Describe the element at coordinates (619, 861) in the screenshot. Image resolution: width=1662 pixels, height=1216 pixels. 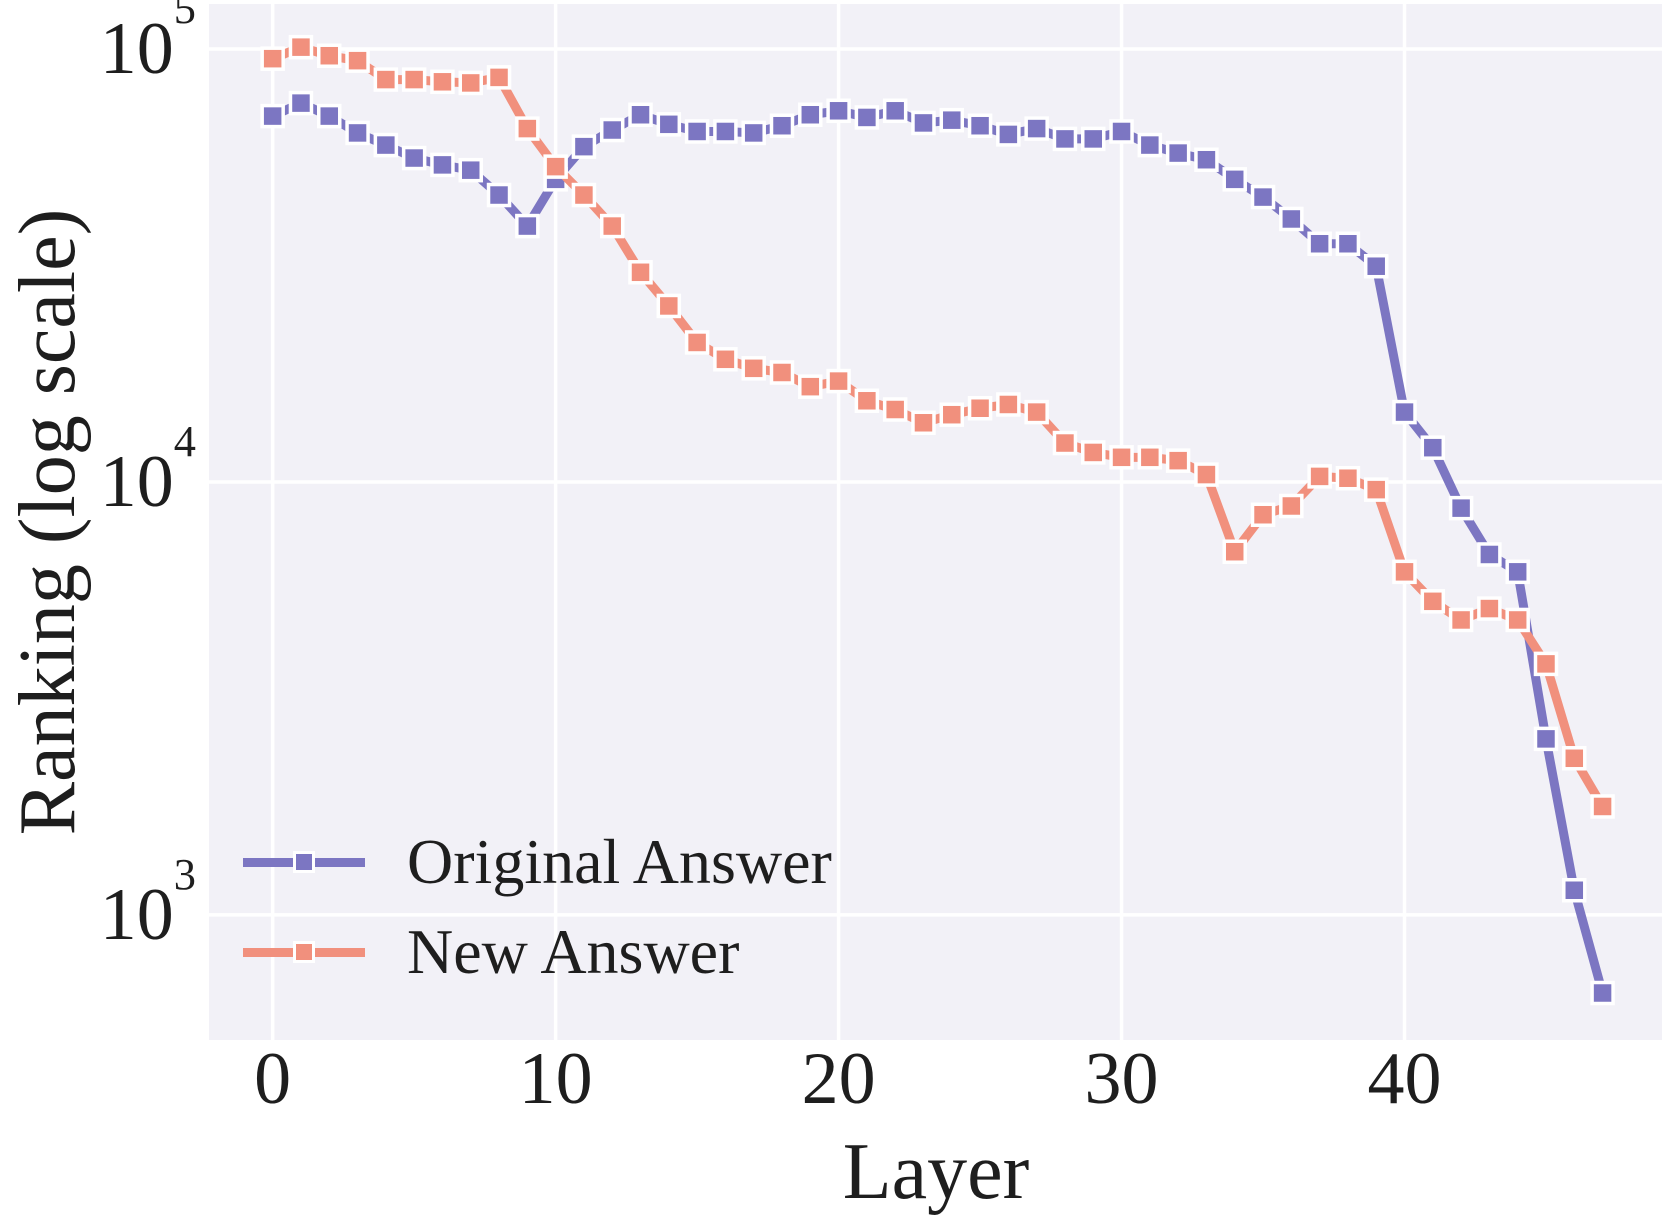
I see `legend-label: Original Answer` at that location.